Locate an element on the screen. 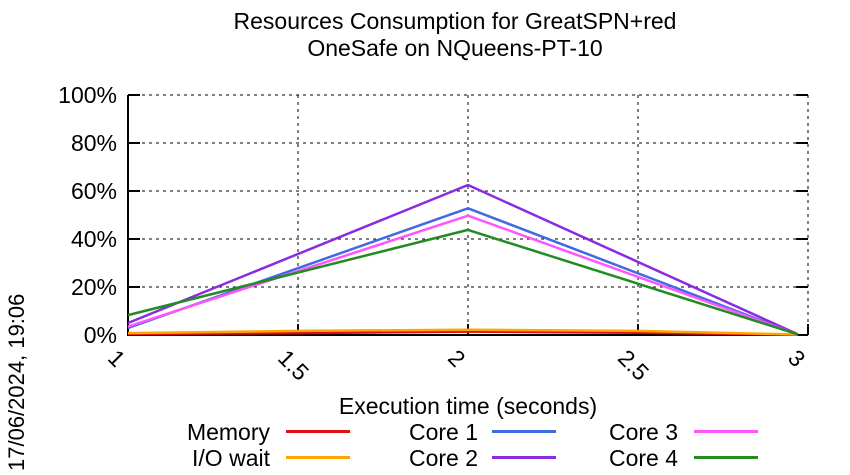 Image resolution: width=850 pixels, height=475 pixels. legend-swatch-i-o-wait is located at coordinates (318, 457).